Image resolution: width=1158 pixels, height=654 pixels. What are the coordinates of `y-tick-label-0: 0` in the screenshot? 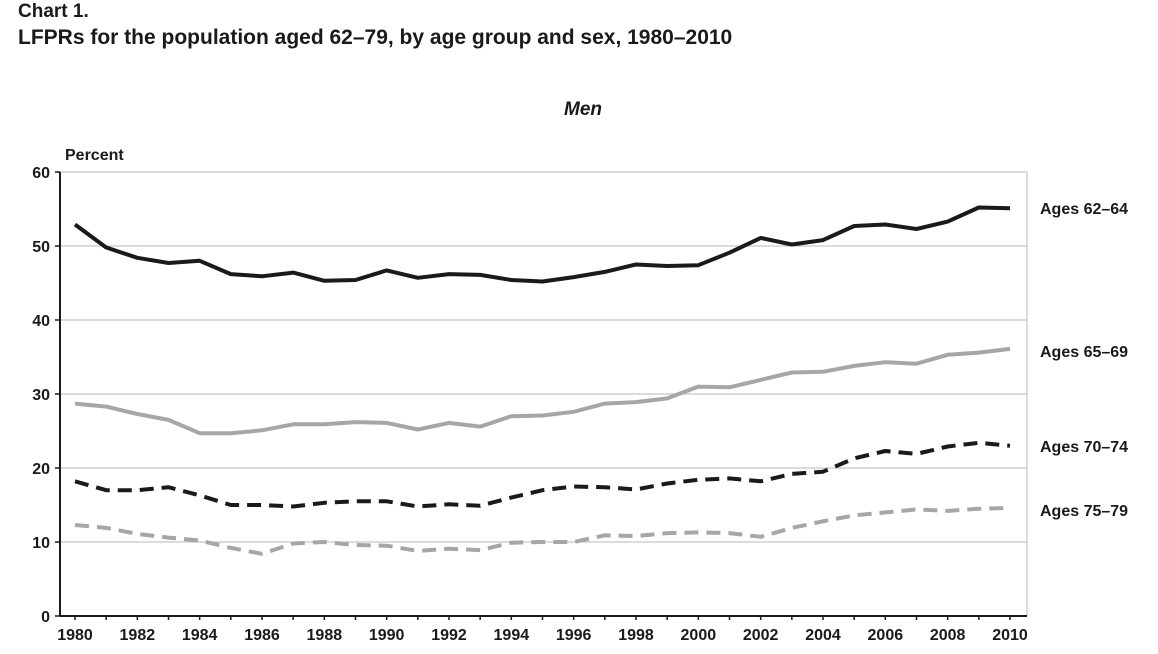 It's located at (45, 617).